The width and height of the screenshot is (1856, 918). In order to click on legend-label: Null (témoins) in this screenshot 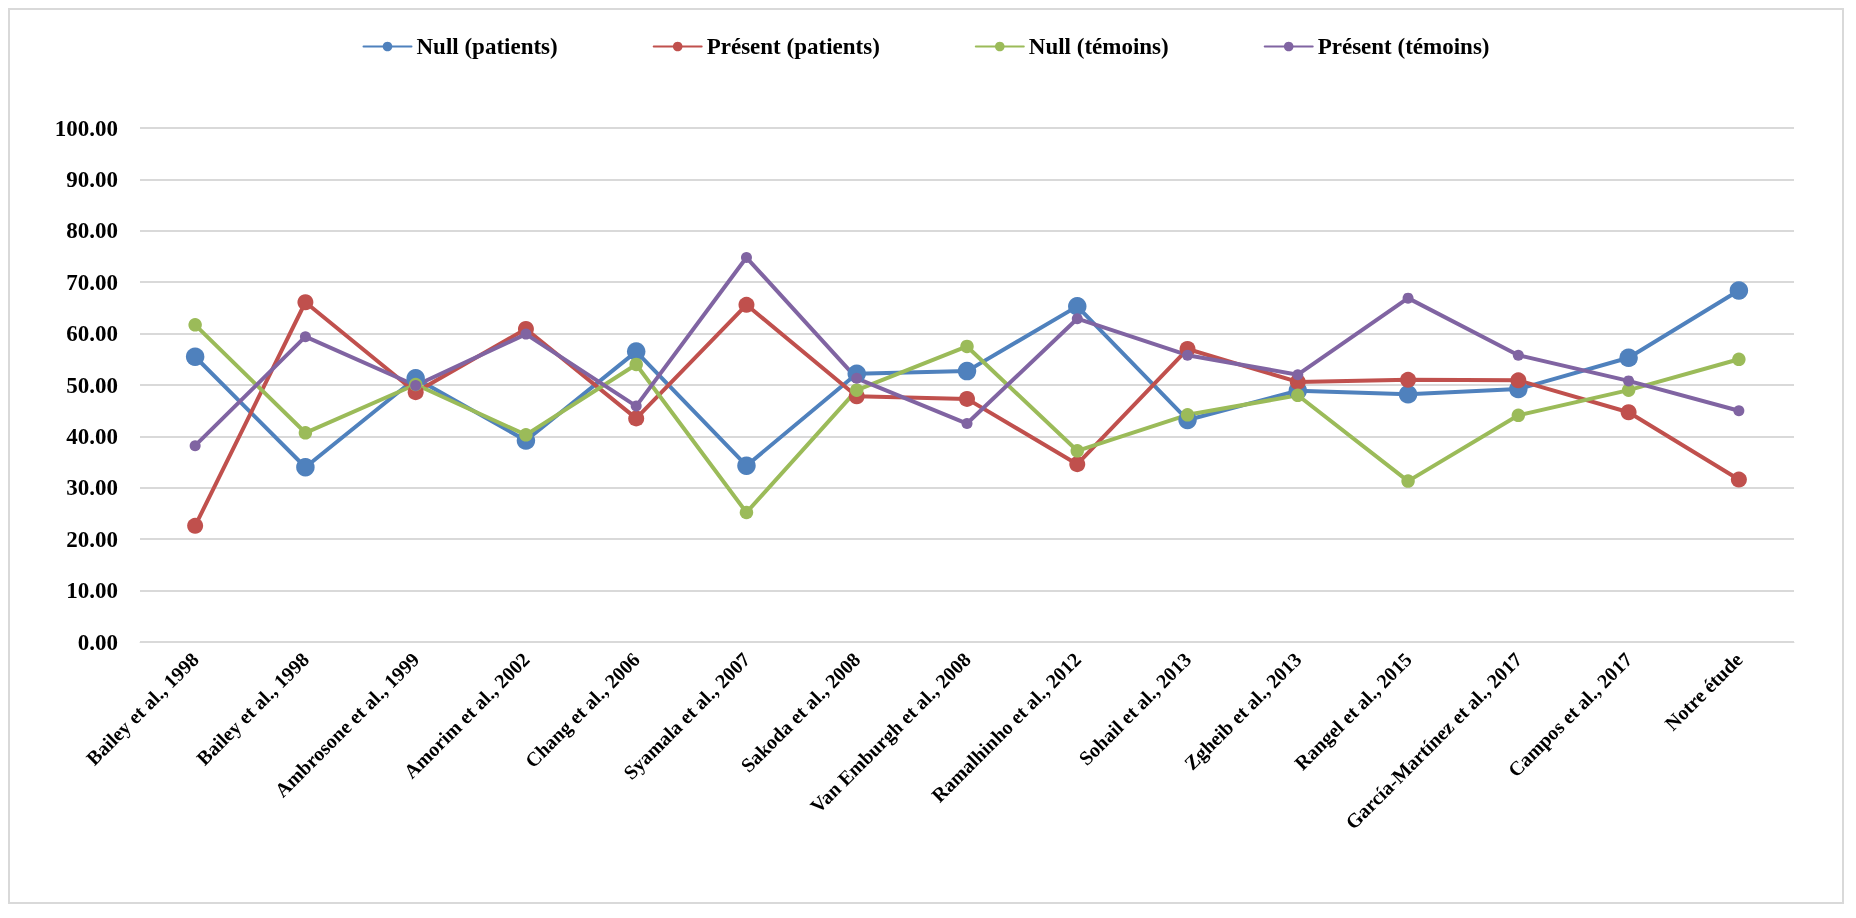, I will do `click(1098, 46)`.